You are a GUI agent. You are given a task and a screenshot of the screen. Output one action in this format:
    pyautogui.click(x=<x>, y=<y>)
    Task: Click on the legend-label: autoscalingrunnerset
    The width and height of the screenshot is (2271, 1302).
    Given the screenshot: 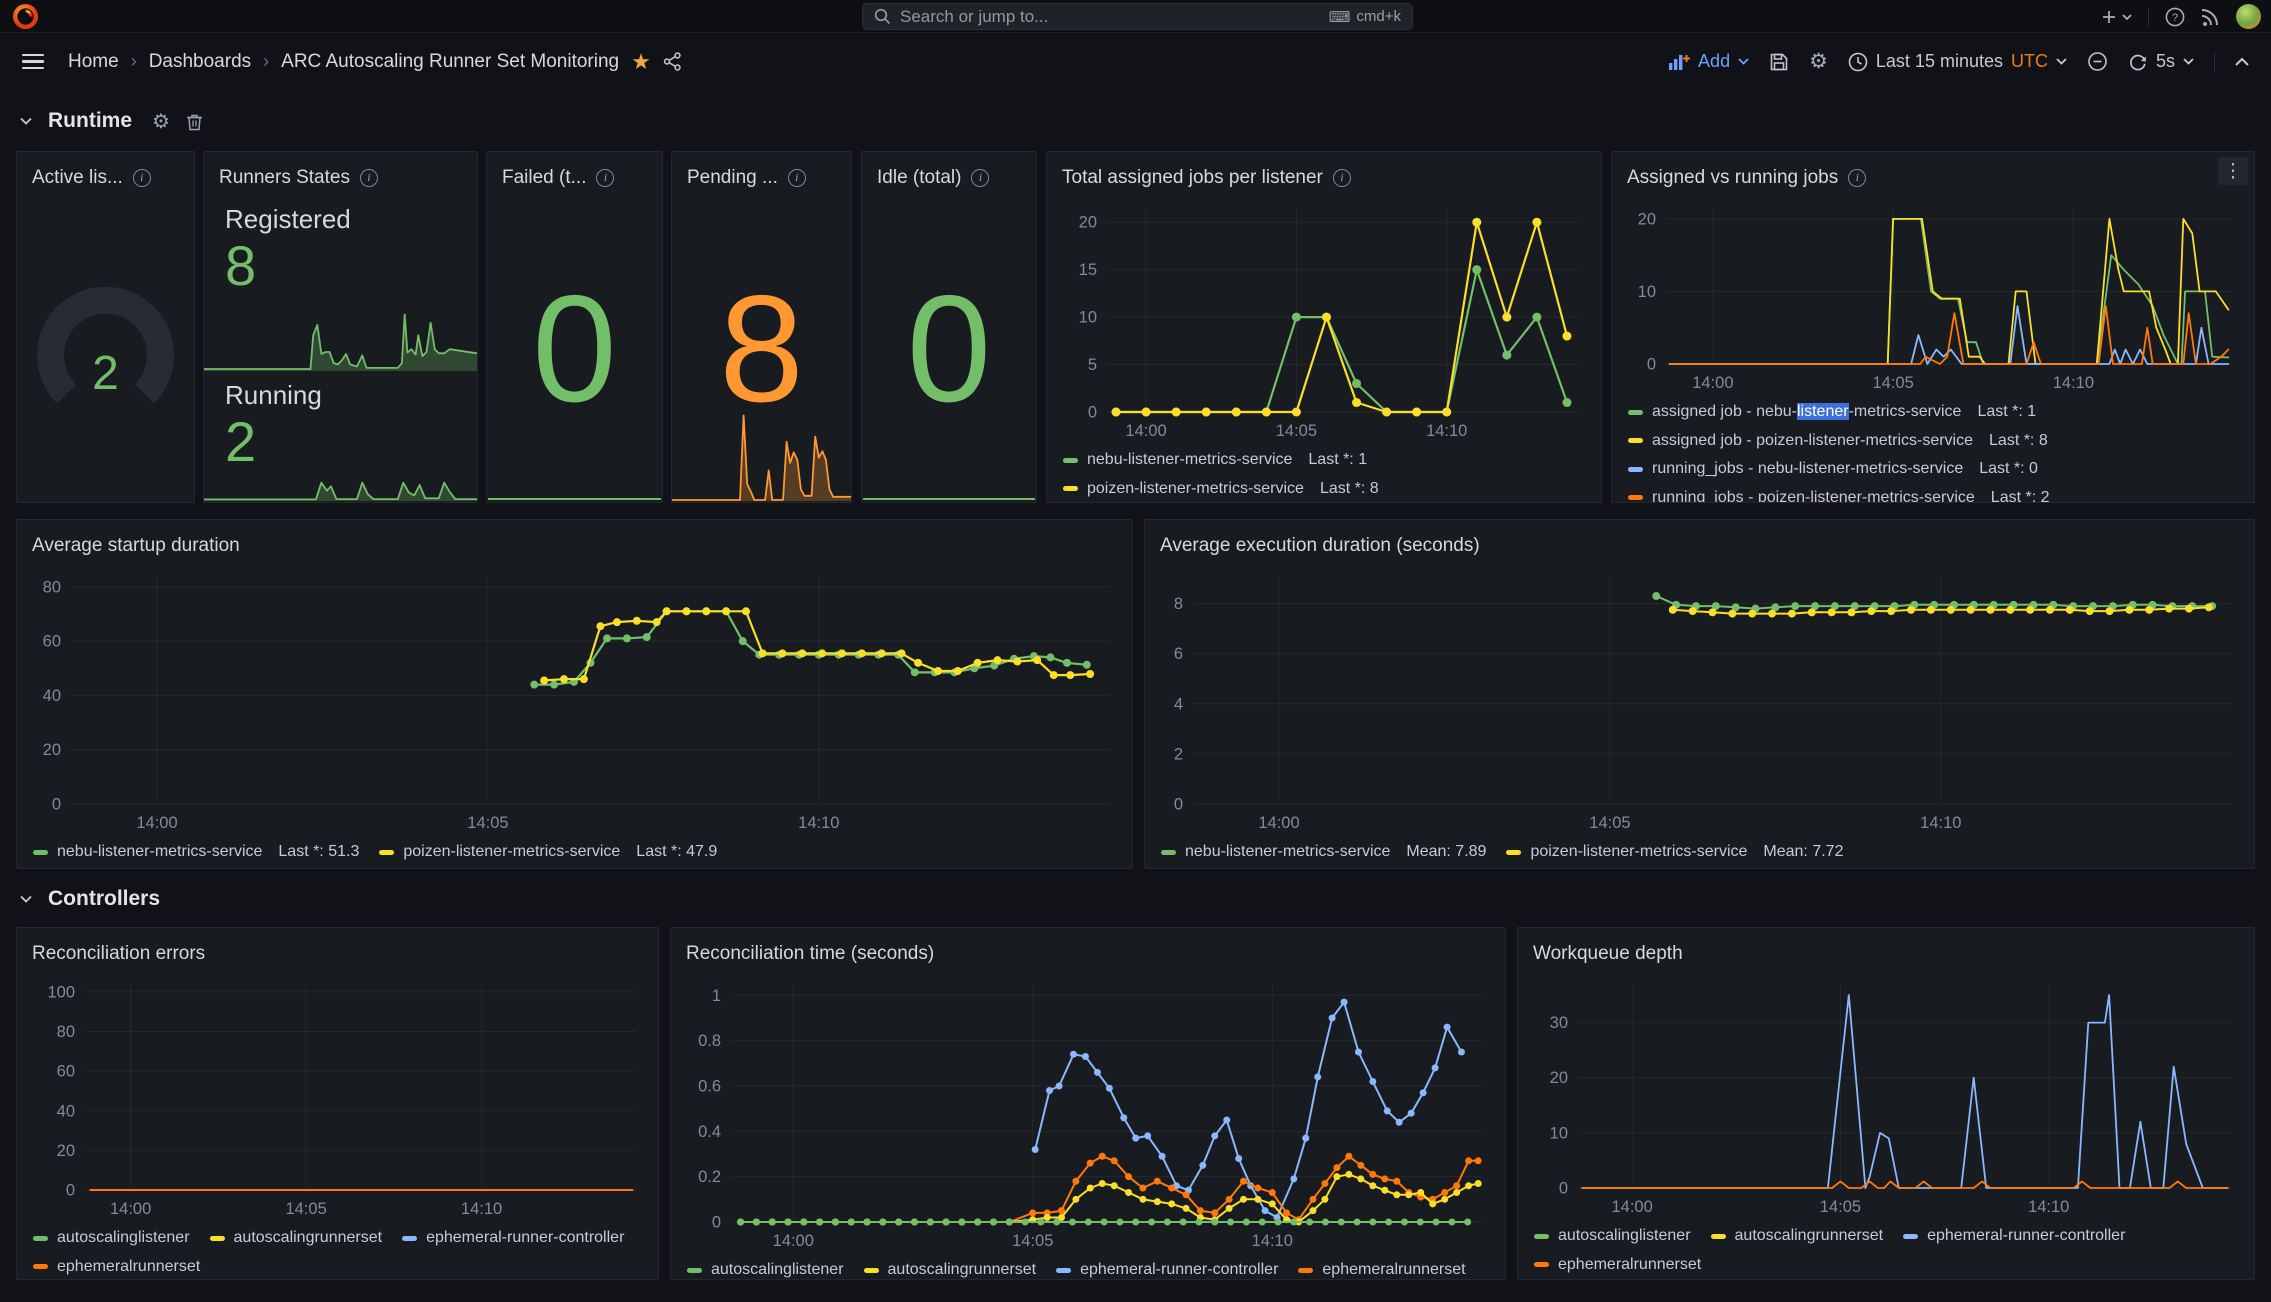 What is the action you would take?
    pyautogui.click(x=1809, y=1235)
    